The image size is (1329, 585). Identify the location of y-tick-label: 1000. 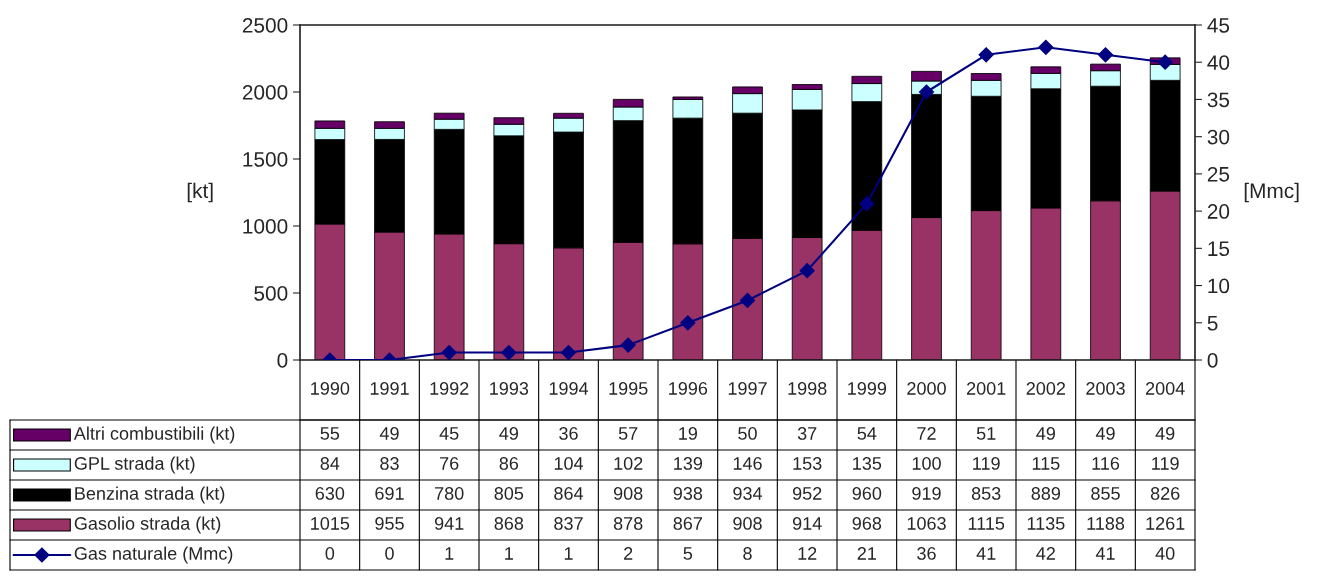
(265, 226).